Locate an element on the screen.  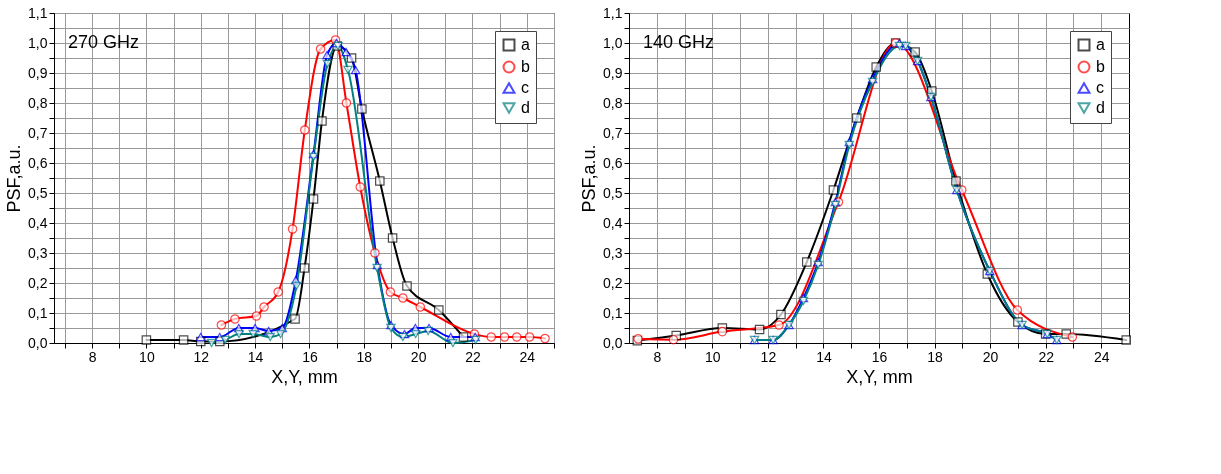
annotation: 270 GHz is located at coordinates (104, 42).